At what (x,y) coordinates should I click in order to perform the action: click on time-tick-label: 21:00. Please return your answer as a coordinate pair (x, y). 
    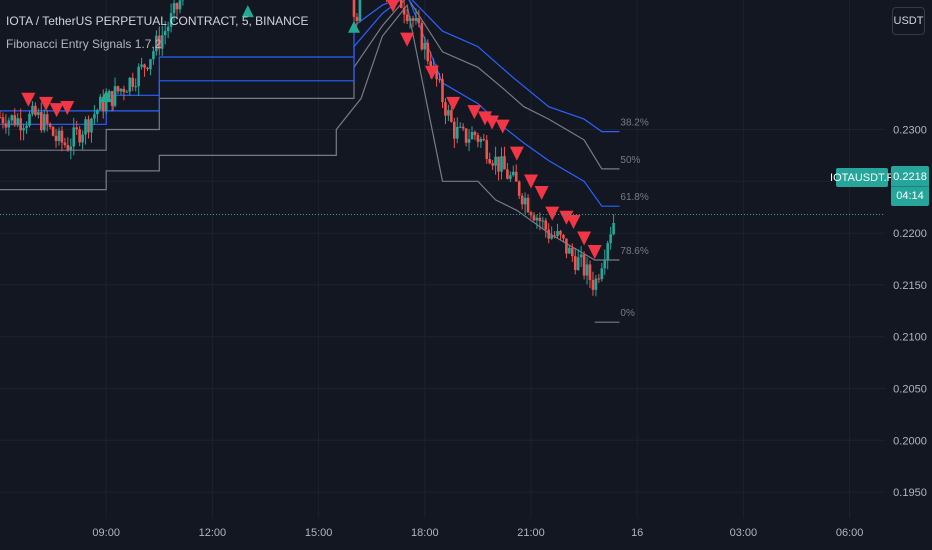
    Looking at the image, I should click on (531, 533).